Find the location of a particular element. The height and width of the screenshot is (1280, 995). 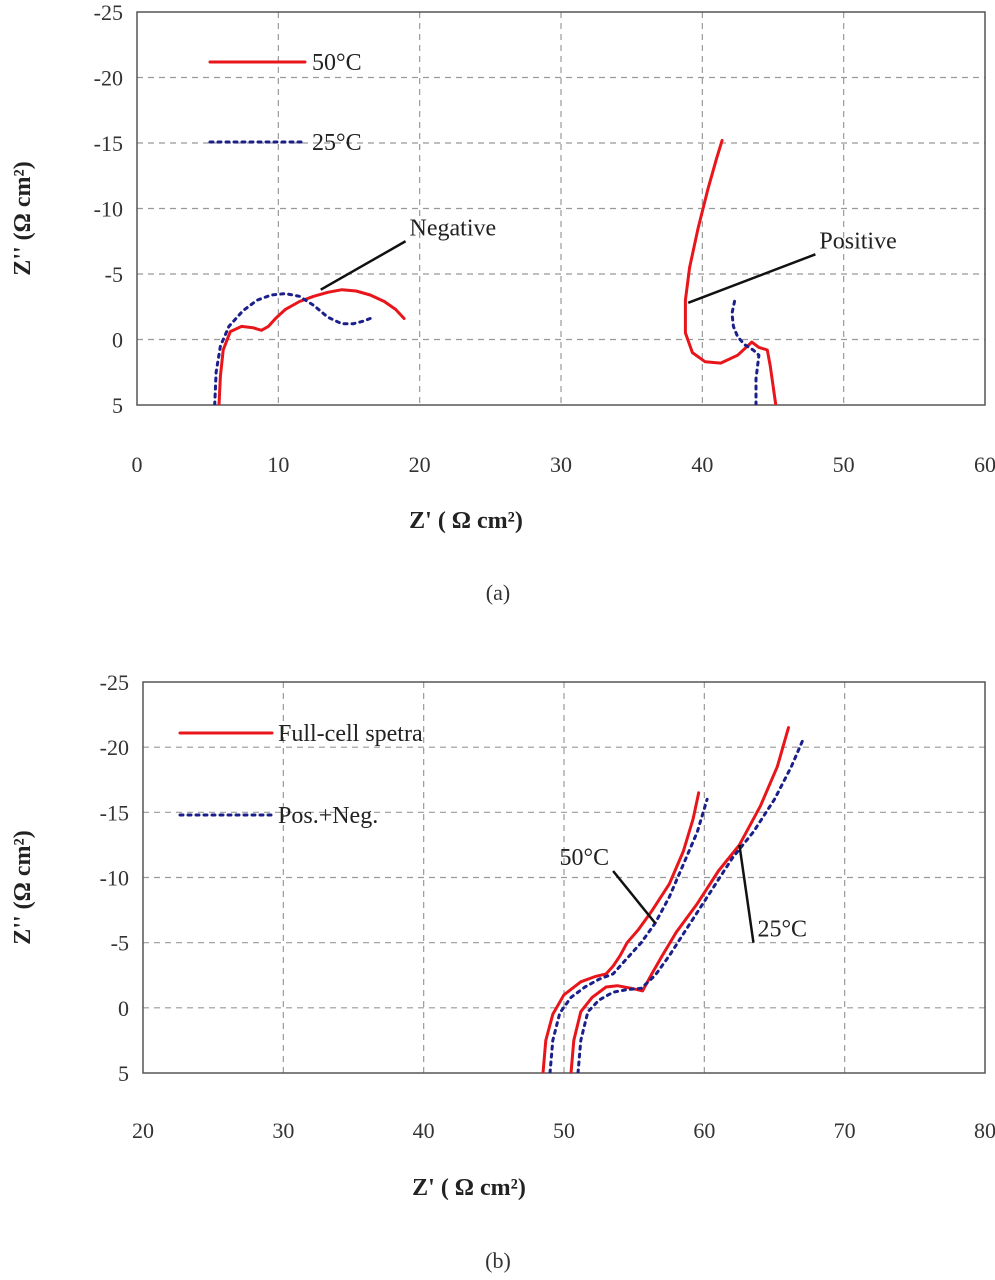

x-tick-label: 0 is located at coordinates (137, 464).